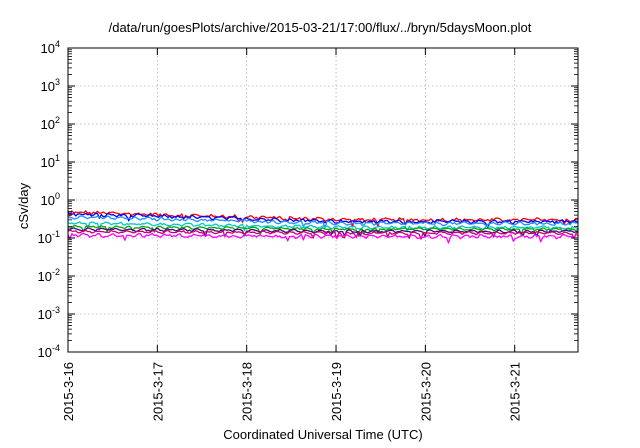  I want to click on x-tick-label: 2015-3-19, so click(336, 391).